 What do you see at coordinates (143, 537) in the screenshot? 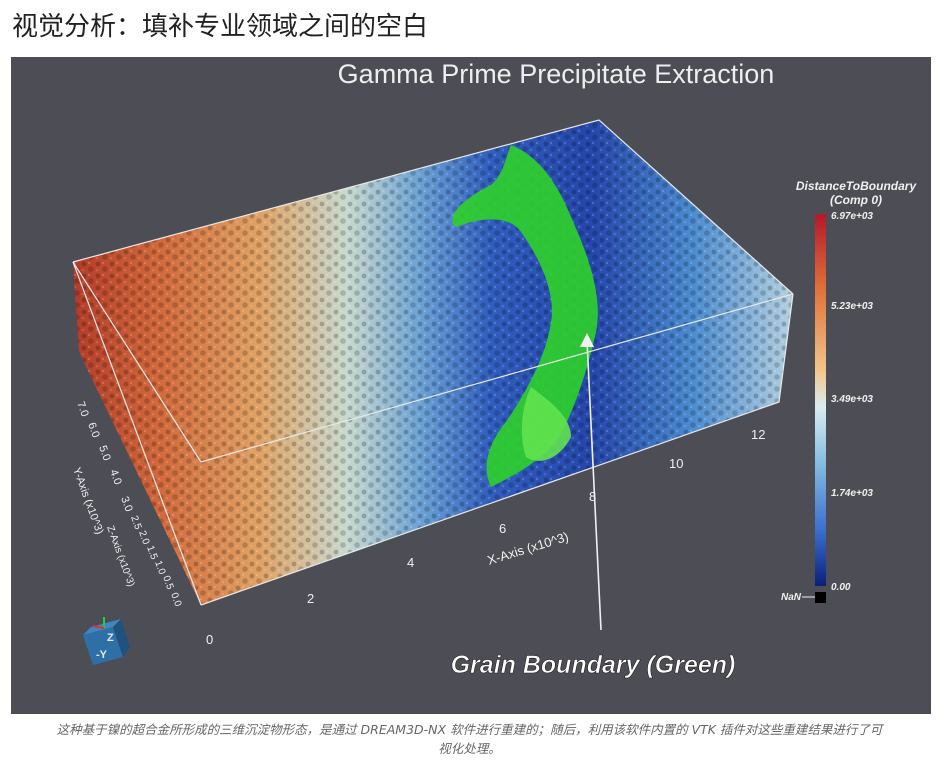
I see `z-tick-2.0: 2.0` at bounding box center [143, 537].